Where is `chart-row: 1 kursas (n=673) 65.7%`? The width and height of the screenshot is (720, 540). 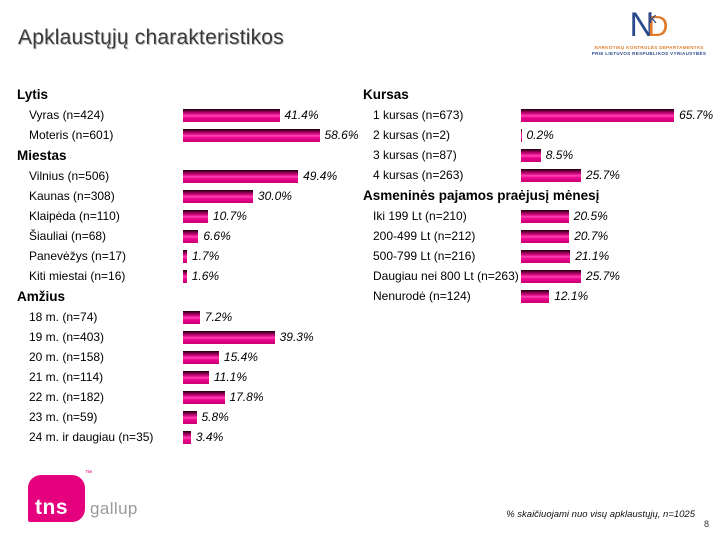 chart-row: 1 kursas (n=673) 65.7% is located at coordinates (541, 115).